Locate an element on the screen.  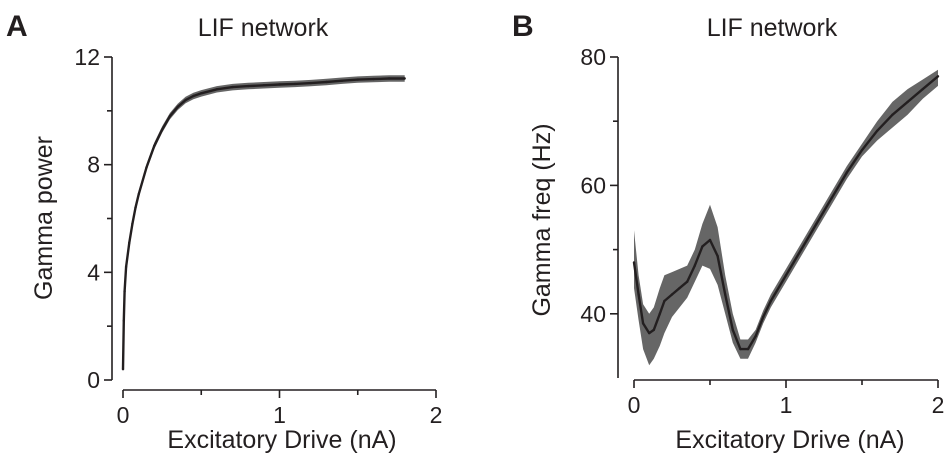
panel-b-letter: B is located at coordinates (523, 26).